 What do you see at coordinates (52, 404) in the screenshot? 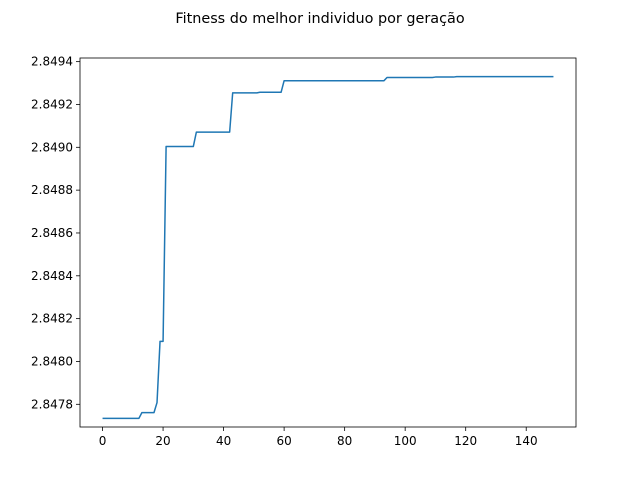
I see `y-tick-label: 2.8478` at bounding box center [52, 404].